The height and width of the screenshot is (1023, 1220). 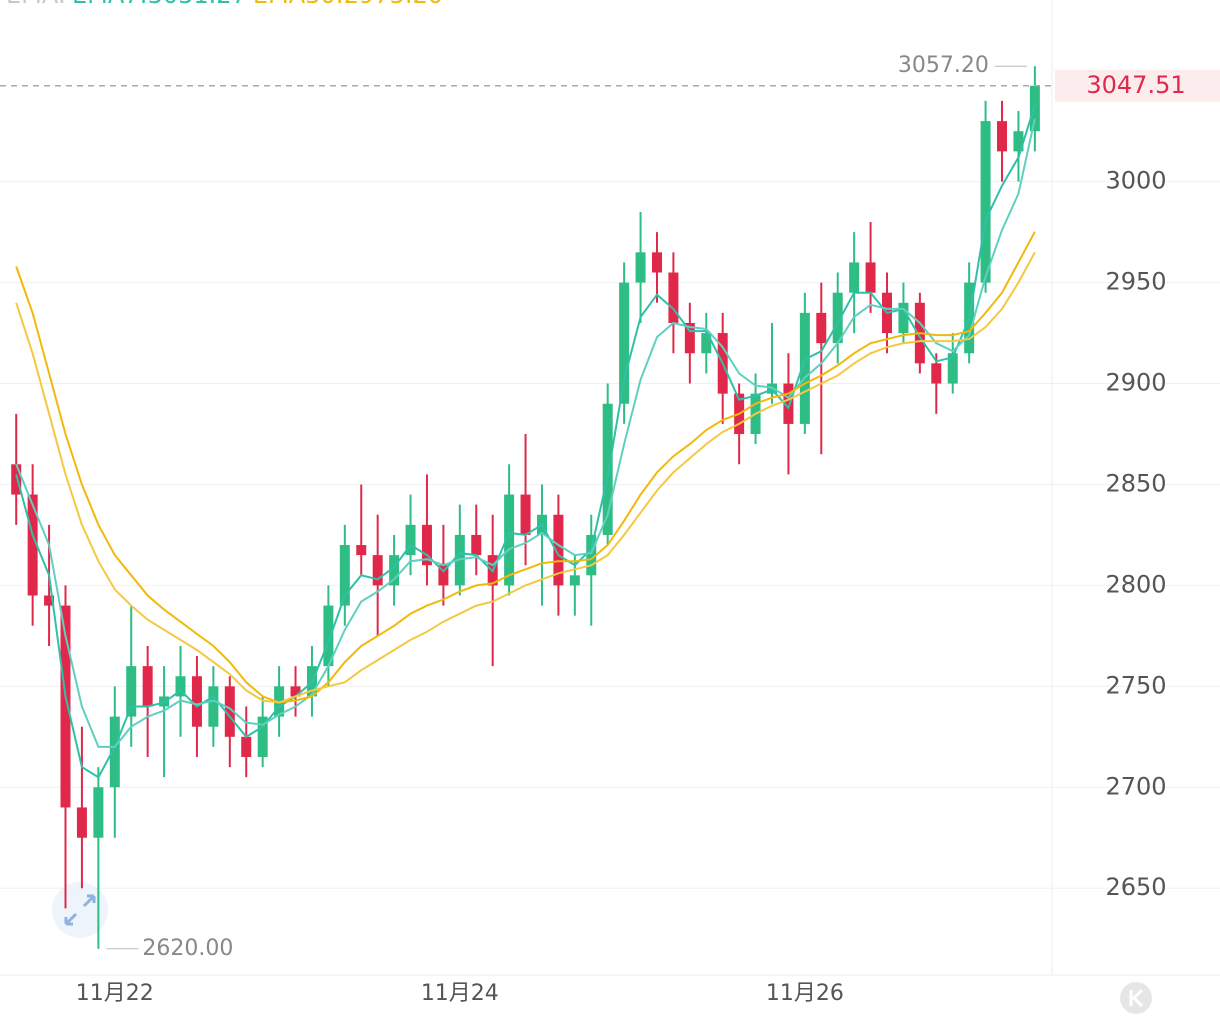 What do you see at coordinates (187, 948) in the screenshot?
I see `annotation-label: 2620.00` at bounding box center [187, 948].